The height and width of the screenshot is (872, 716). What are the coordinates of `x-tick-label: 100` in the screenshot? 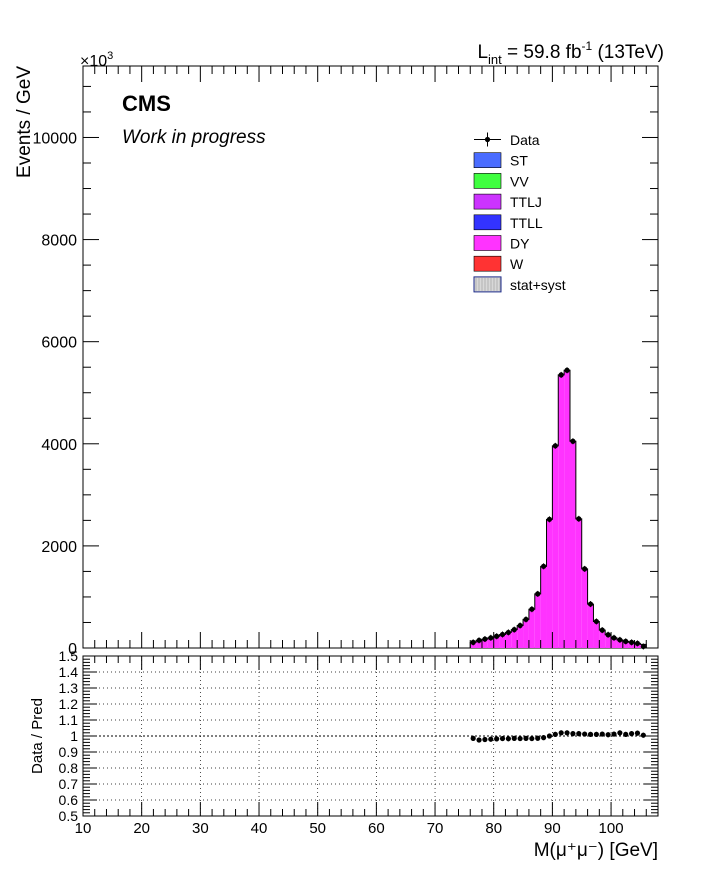 It's located at (611, 828).